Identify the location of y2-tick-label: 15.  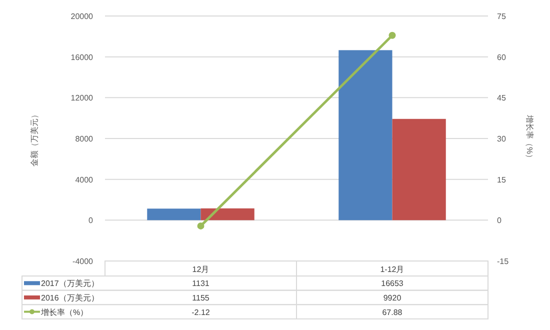
(501, 179).